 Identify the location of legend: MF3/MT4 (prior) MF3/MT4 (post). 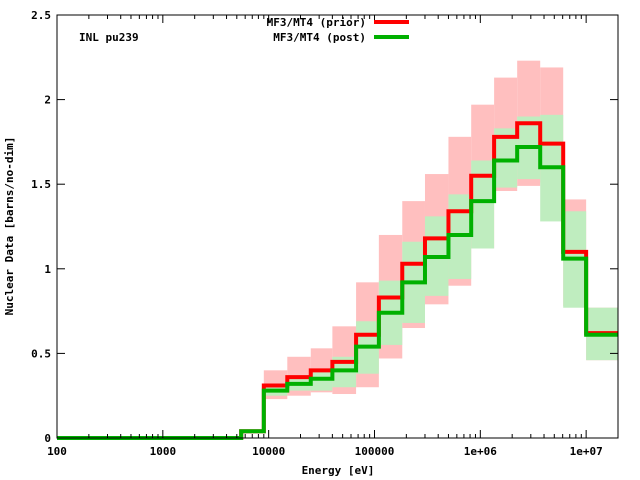
(338, 30).